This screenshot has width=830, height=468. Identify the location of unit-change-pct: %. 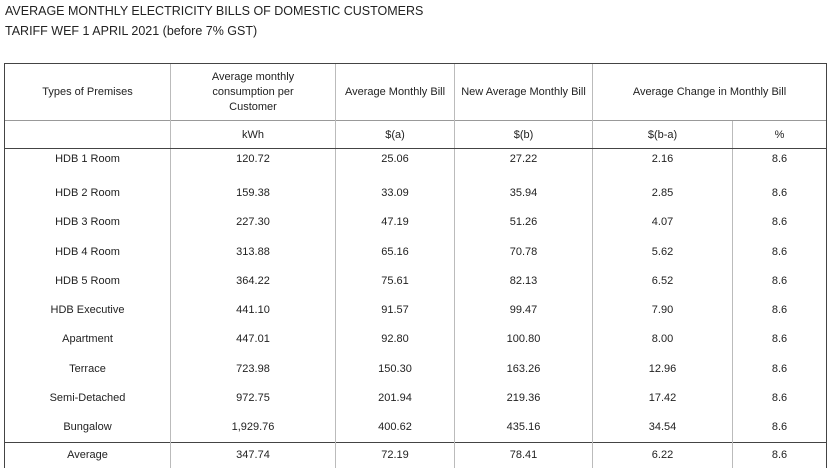
(779, 134).